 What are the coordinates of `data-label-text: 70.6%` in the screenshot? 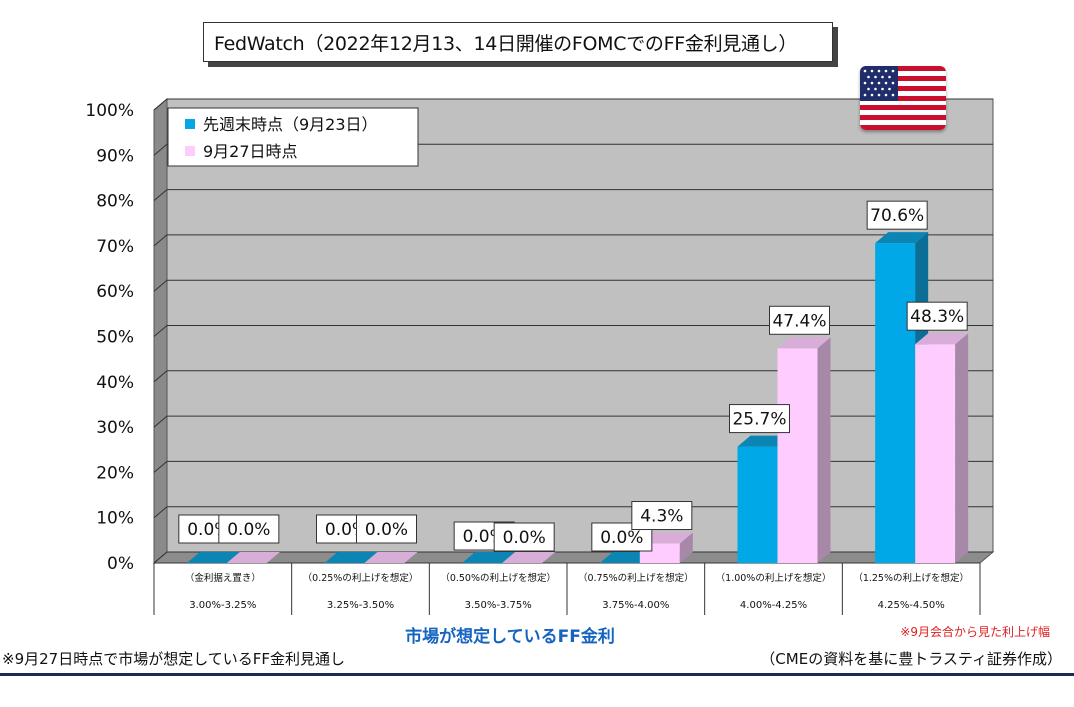 It's located at (897, 216).